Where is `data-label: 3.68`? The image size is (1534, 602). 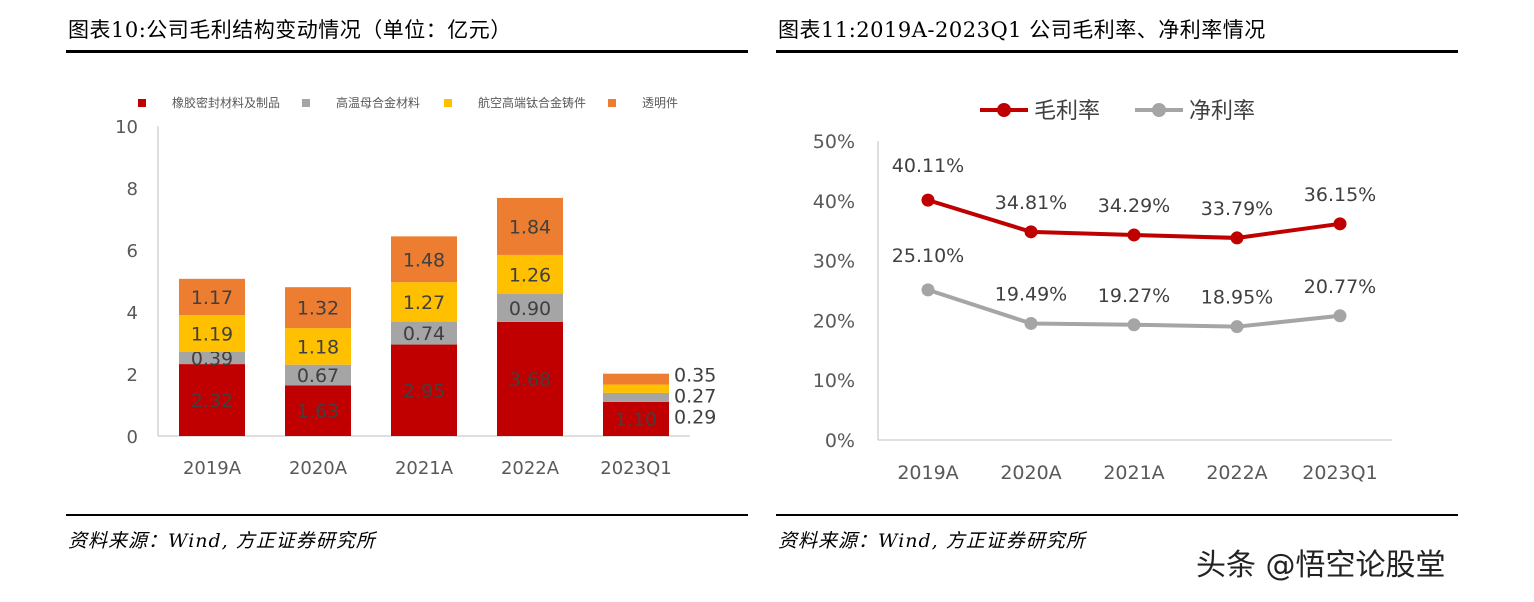
data-label: 3.68 is located at coordinates (530, 380).